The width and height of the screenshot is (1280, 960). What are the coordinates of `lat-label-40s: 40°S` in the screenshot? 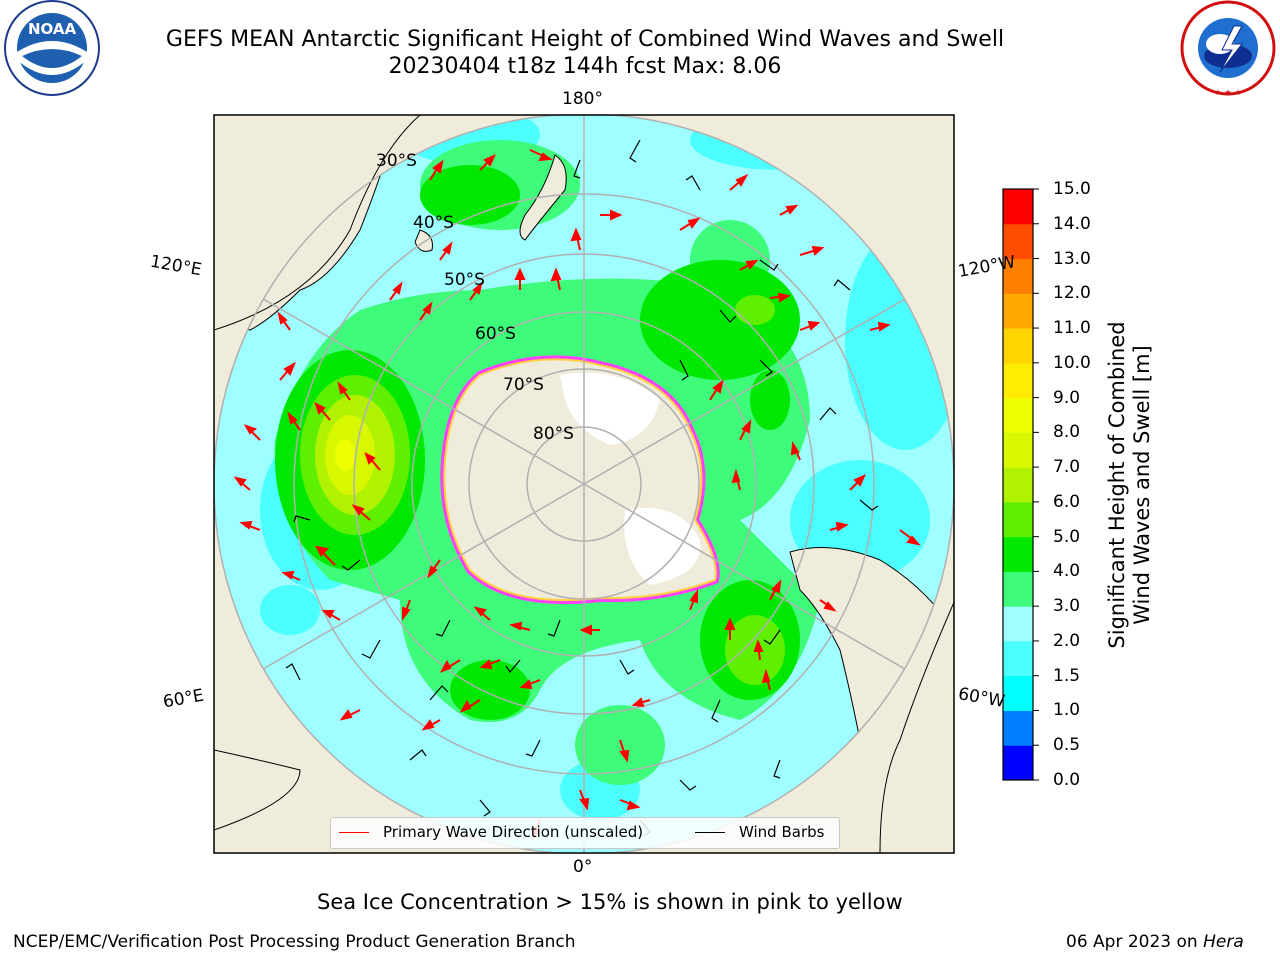 It's located at (433, 223).